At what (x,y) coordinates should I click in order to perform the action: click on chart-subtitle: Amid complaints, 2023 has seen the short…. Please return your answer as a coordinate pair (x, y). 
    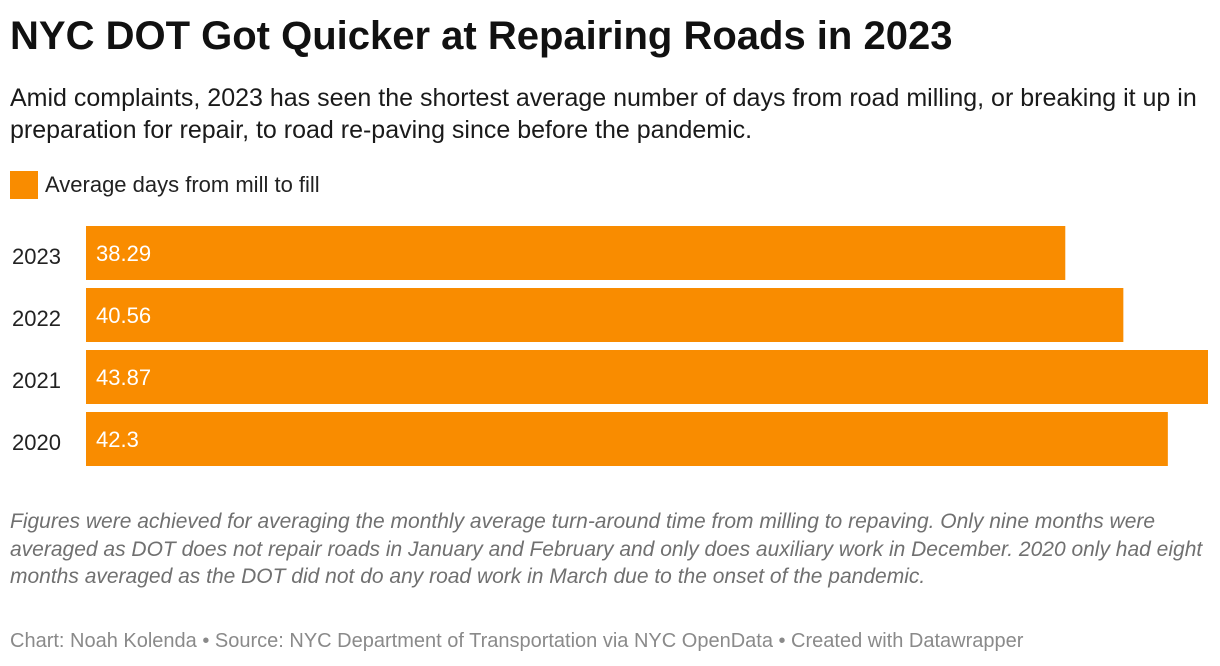
    Looking at the image, I should click on (603, 114).